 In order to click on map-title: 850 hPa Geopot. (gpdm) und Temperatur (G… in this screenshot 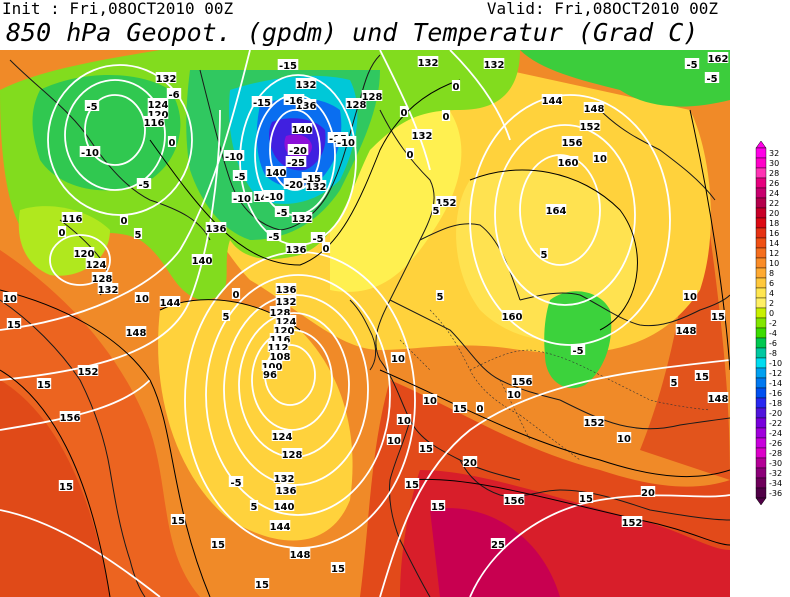, I will do `click(352, 32)`.